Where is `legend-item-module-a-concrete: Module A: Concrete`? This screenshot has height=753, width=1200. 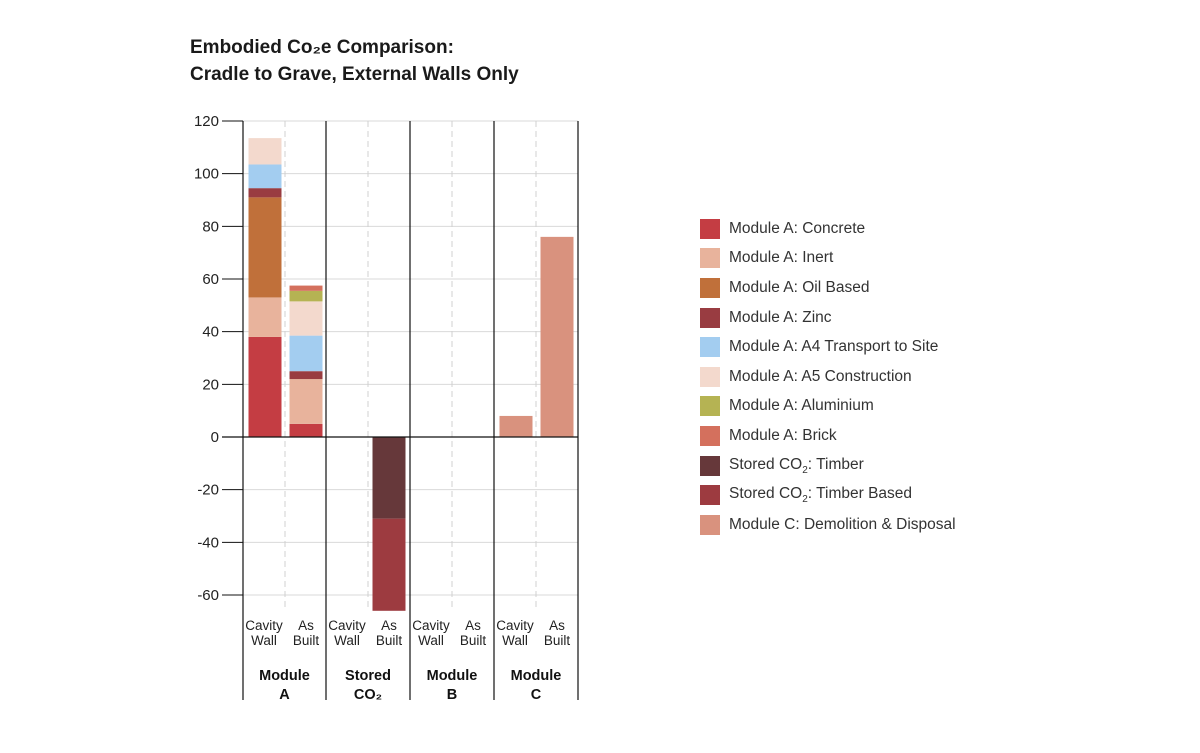 legend-item-module-a-concrete: Module A: Concrete is located at coordinates (828, 229).